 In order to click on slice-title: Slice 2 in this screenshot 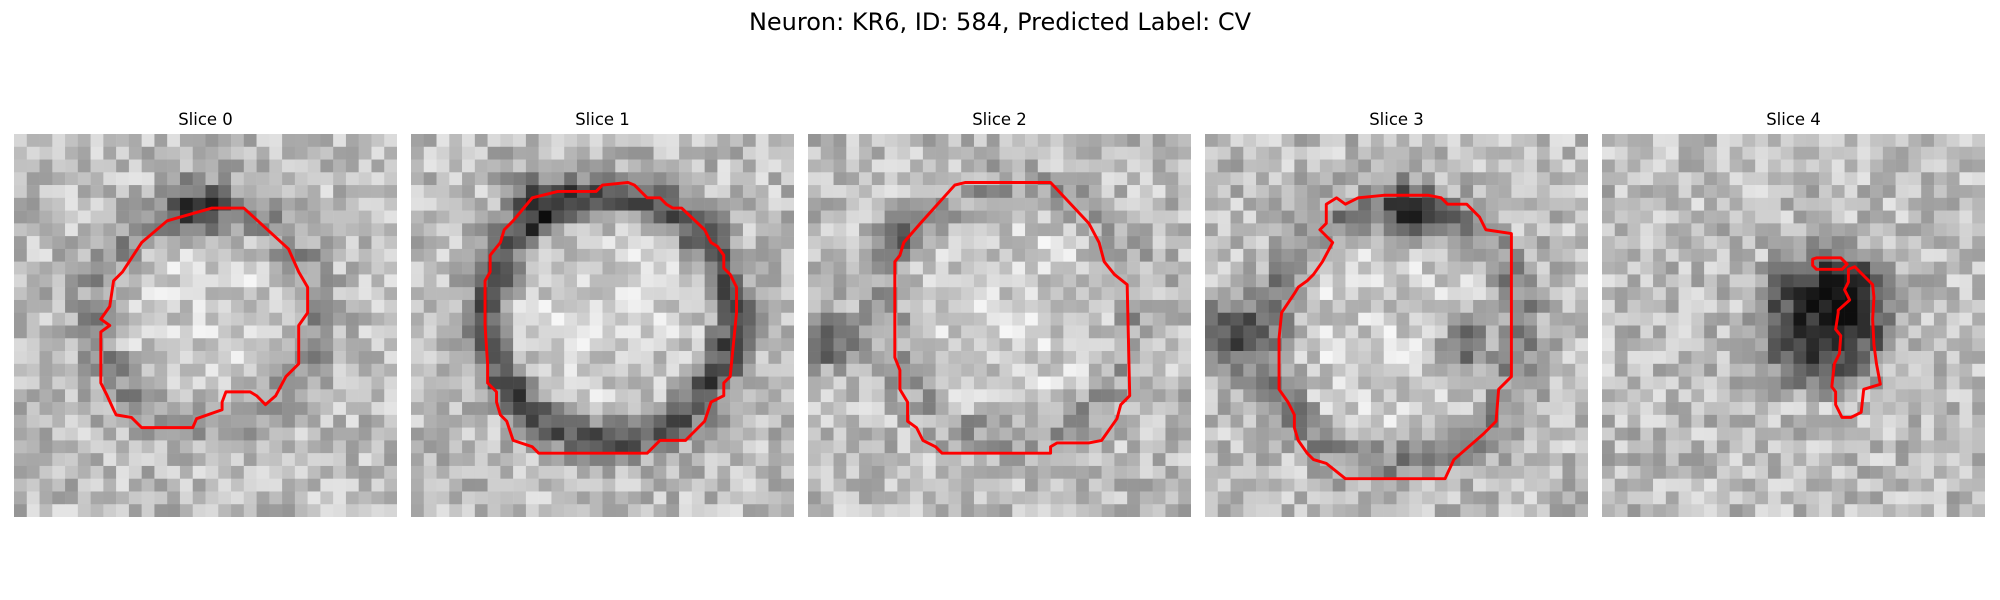, I will do `click(999, 119)`.